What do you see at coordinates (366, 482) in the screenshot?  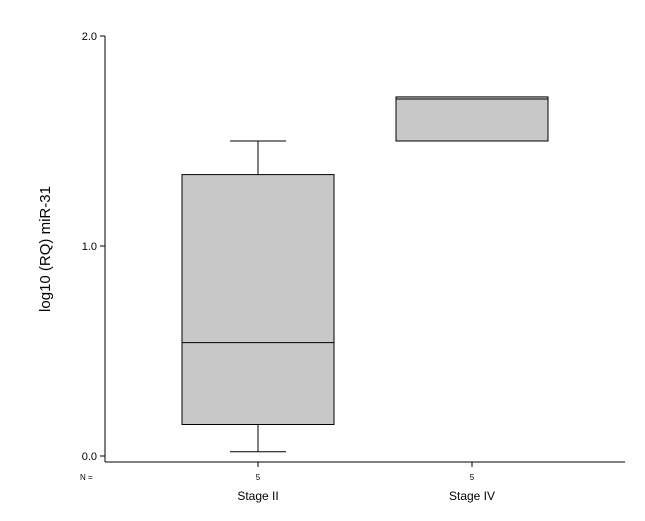 I see `x-axis-ticks: 5 Stage II 5 Stage IV` at bounding box center [366, 482].